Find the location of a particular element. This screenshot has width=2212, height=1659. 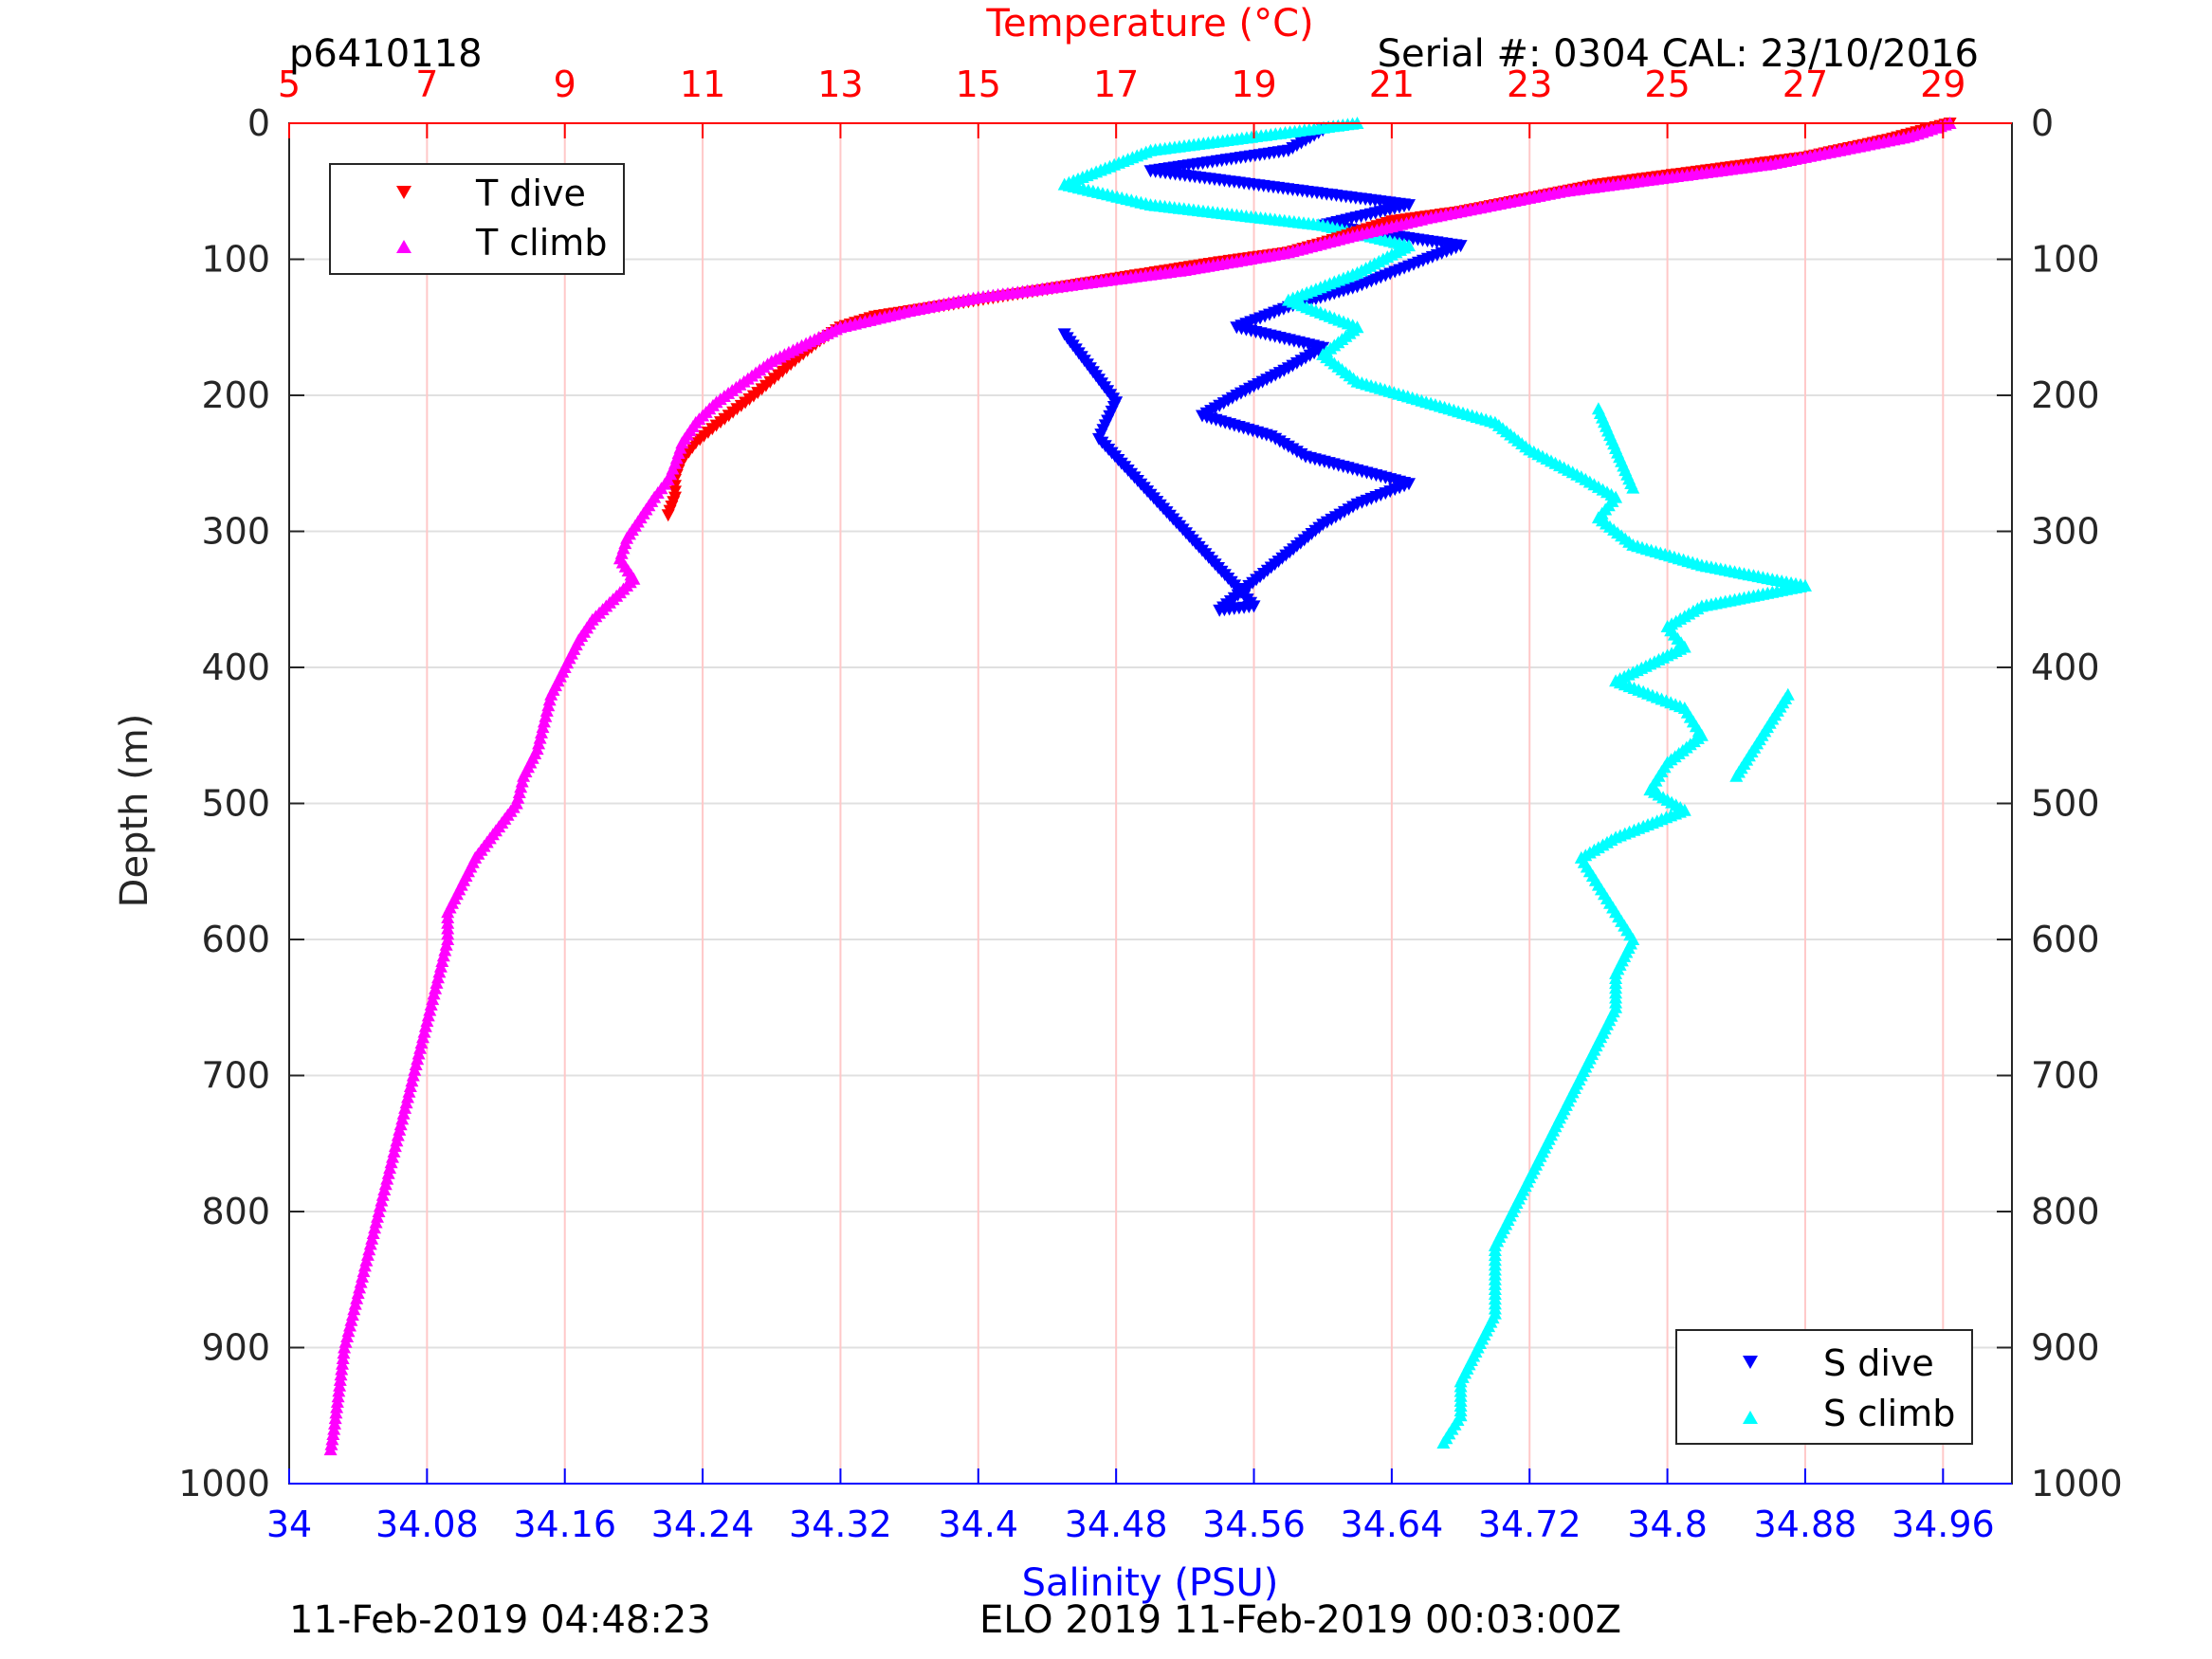

y-tick-label-left: 900 is located at coordinates (235, 1348).